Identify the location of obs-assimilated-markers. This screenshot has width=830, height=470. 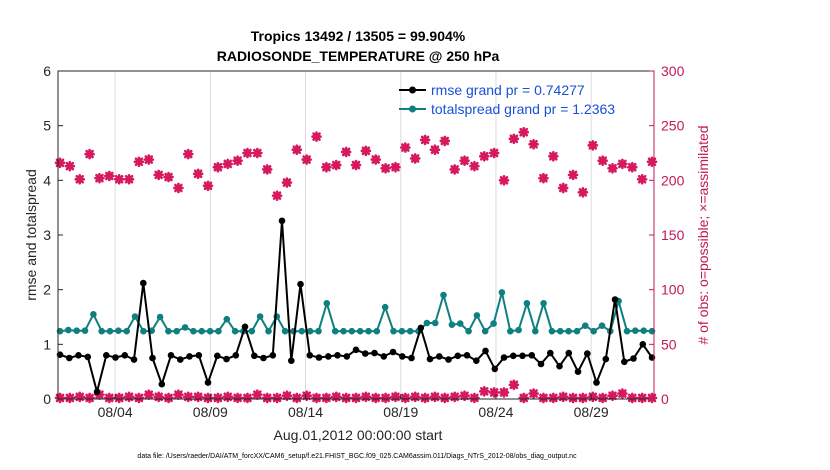
(356, 391).